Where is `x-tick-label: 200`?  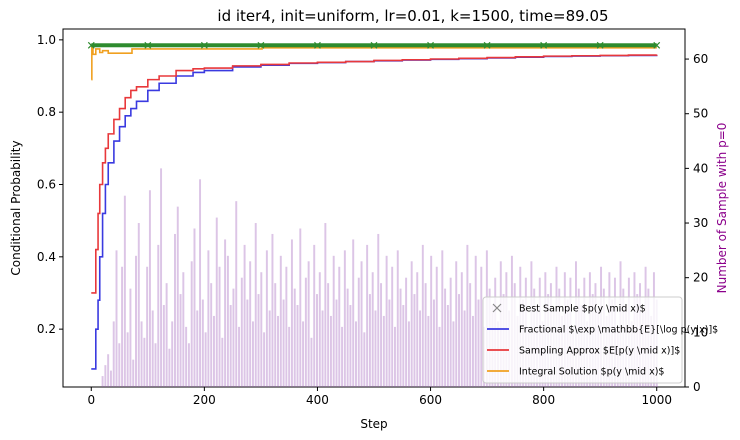
x-tick-label: 200 is located at coordinates (204, 400).